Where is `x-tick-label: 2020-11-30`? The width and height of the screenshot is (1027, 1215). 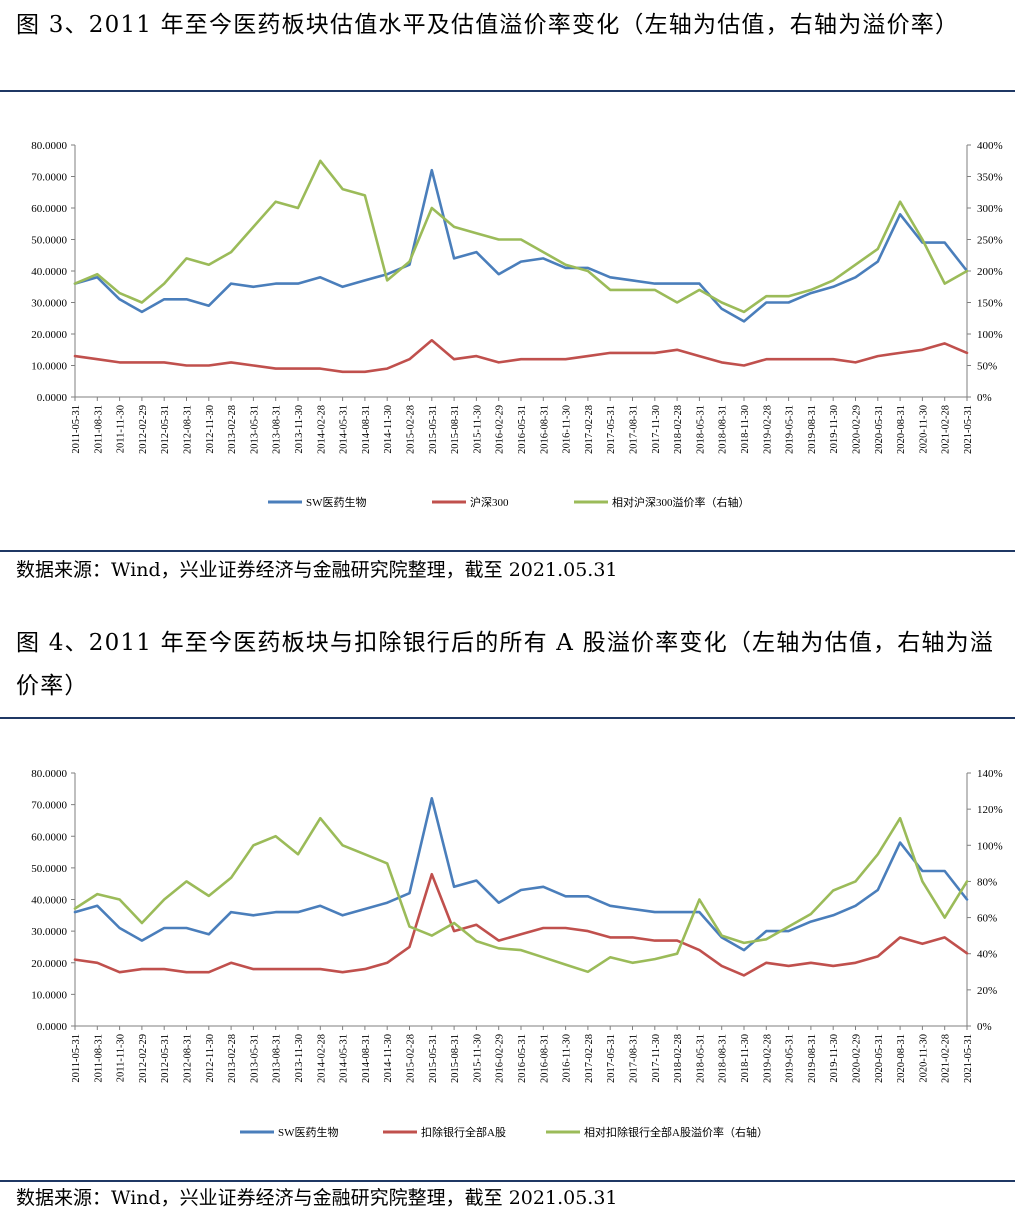
x-tick-label: 2020-11-30 is located at coordinates (923, 1058).